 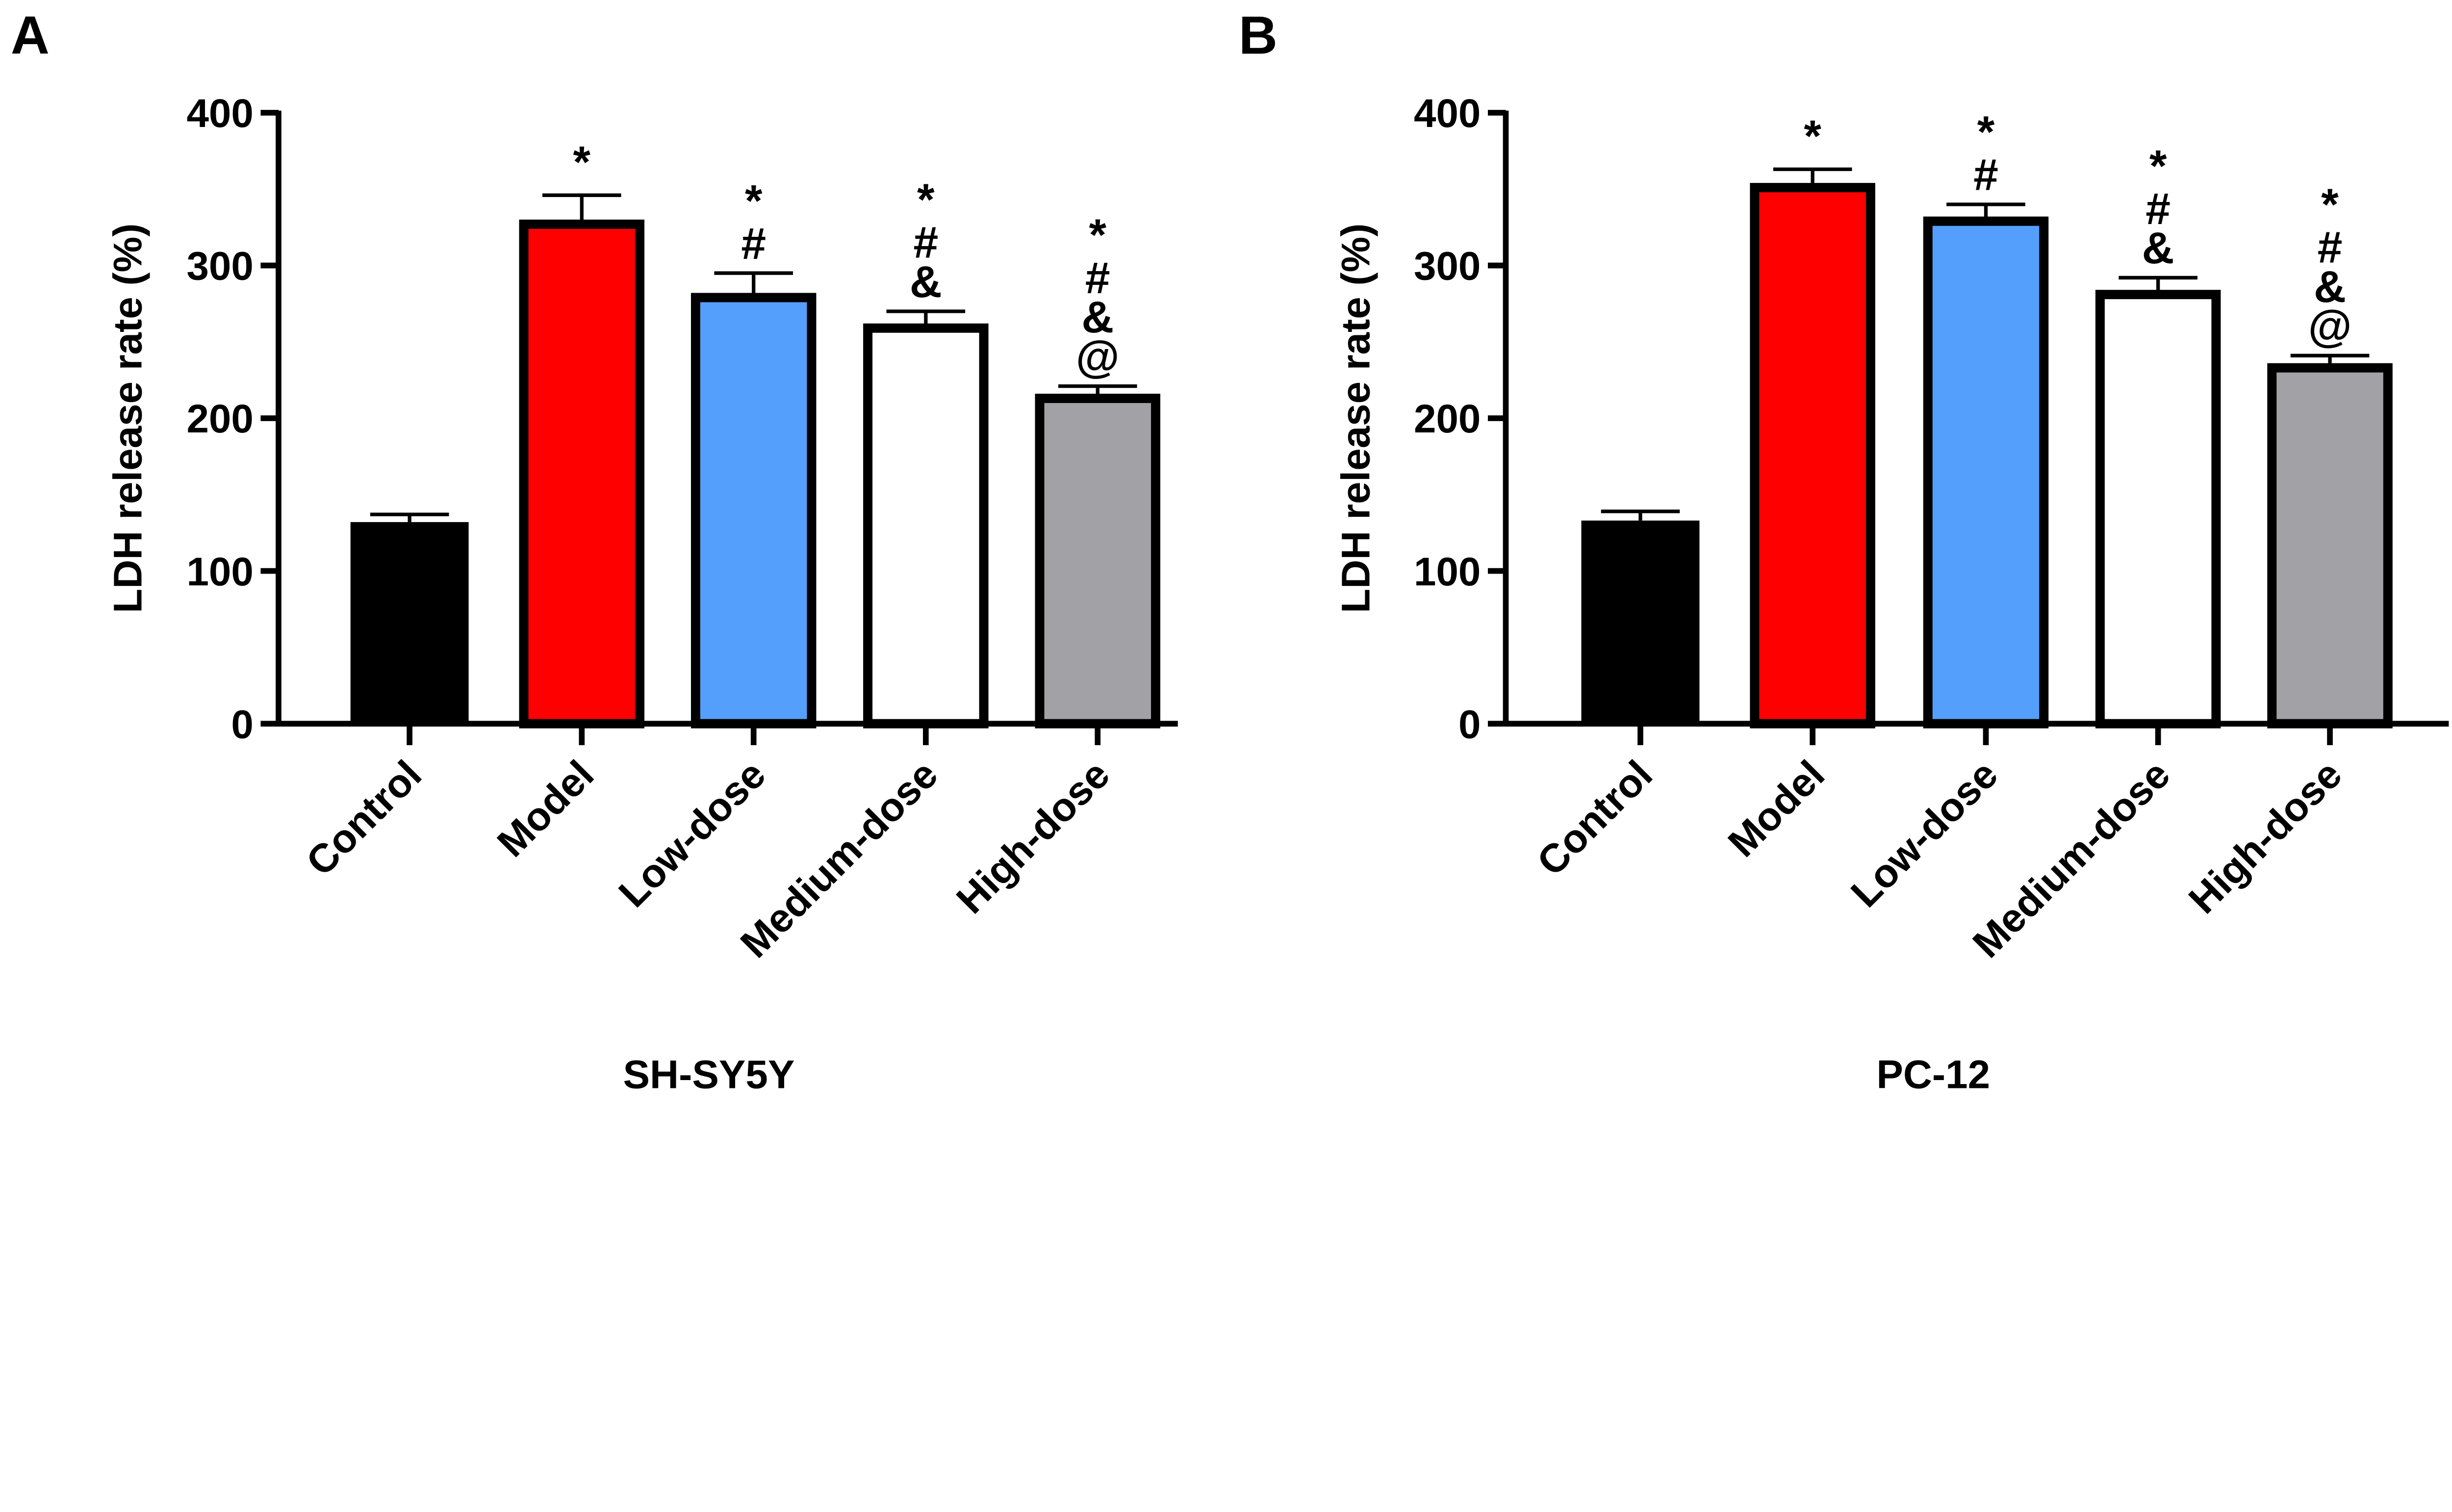 I want to click on x-axis-title: SH-SY5Y, so click(x=709, y=1074).